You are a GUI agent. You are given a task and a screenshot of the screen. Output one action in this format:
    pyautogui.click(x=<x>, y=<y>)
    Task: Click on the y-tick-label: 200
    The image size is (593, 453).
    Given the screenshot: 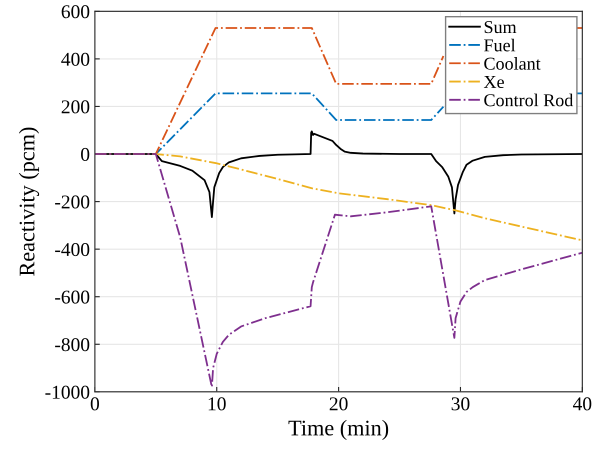 What is the action you would take?
    pyautogui.click(x=76, y=107)
    